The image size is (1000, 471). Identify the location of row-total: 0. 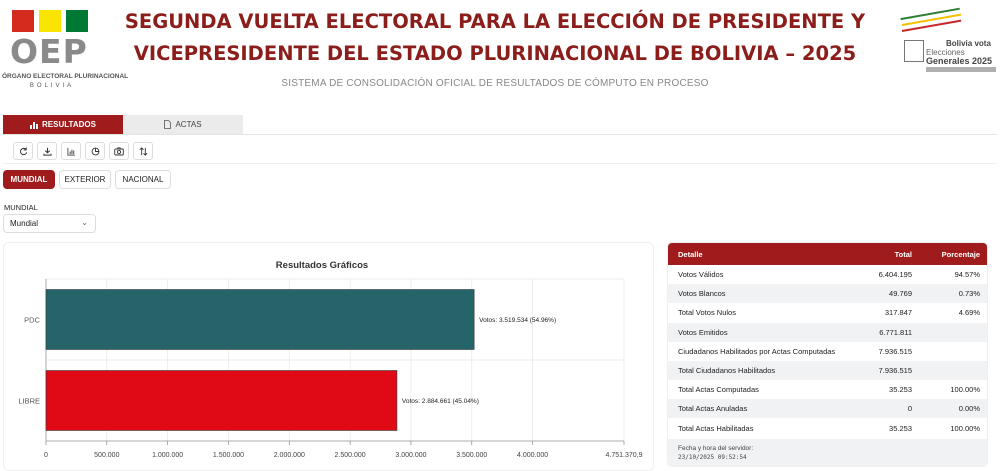
(909, 409).